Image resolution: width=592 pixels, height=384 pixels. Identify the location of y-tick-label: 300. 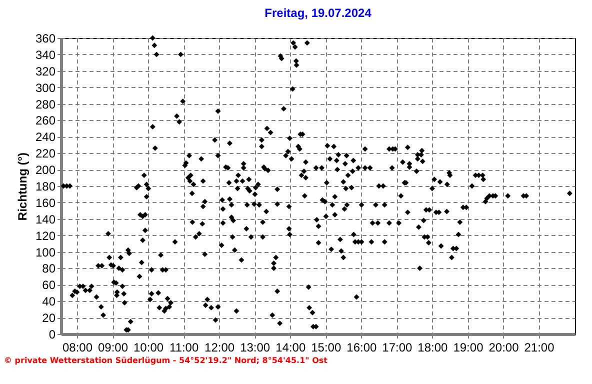
(45, 87).